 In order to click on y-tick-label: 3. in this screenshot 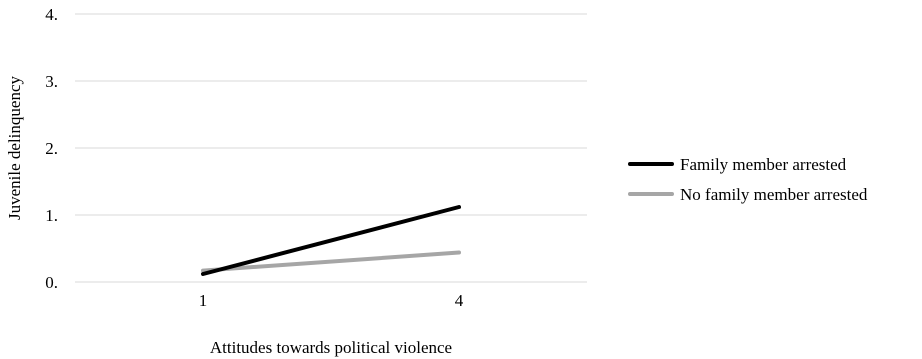, I will do `click(51, 81)`.